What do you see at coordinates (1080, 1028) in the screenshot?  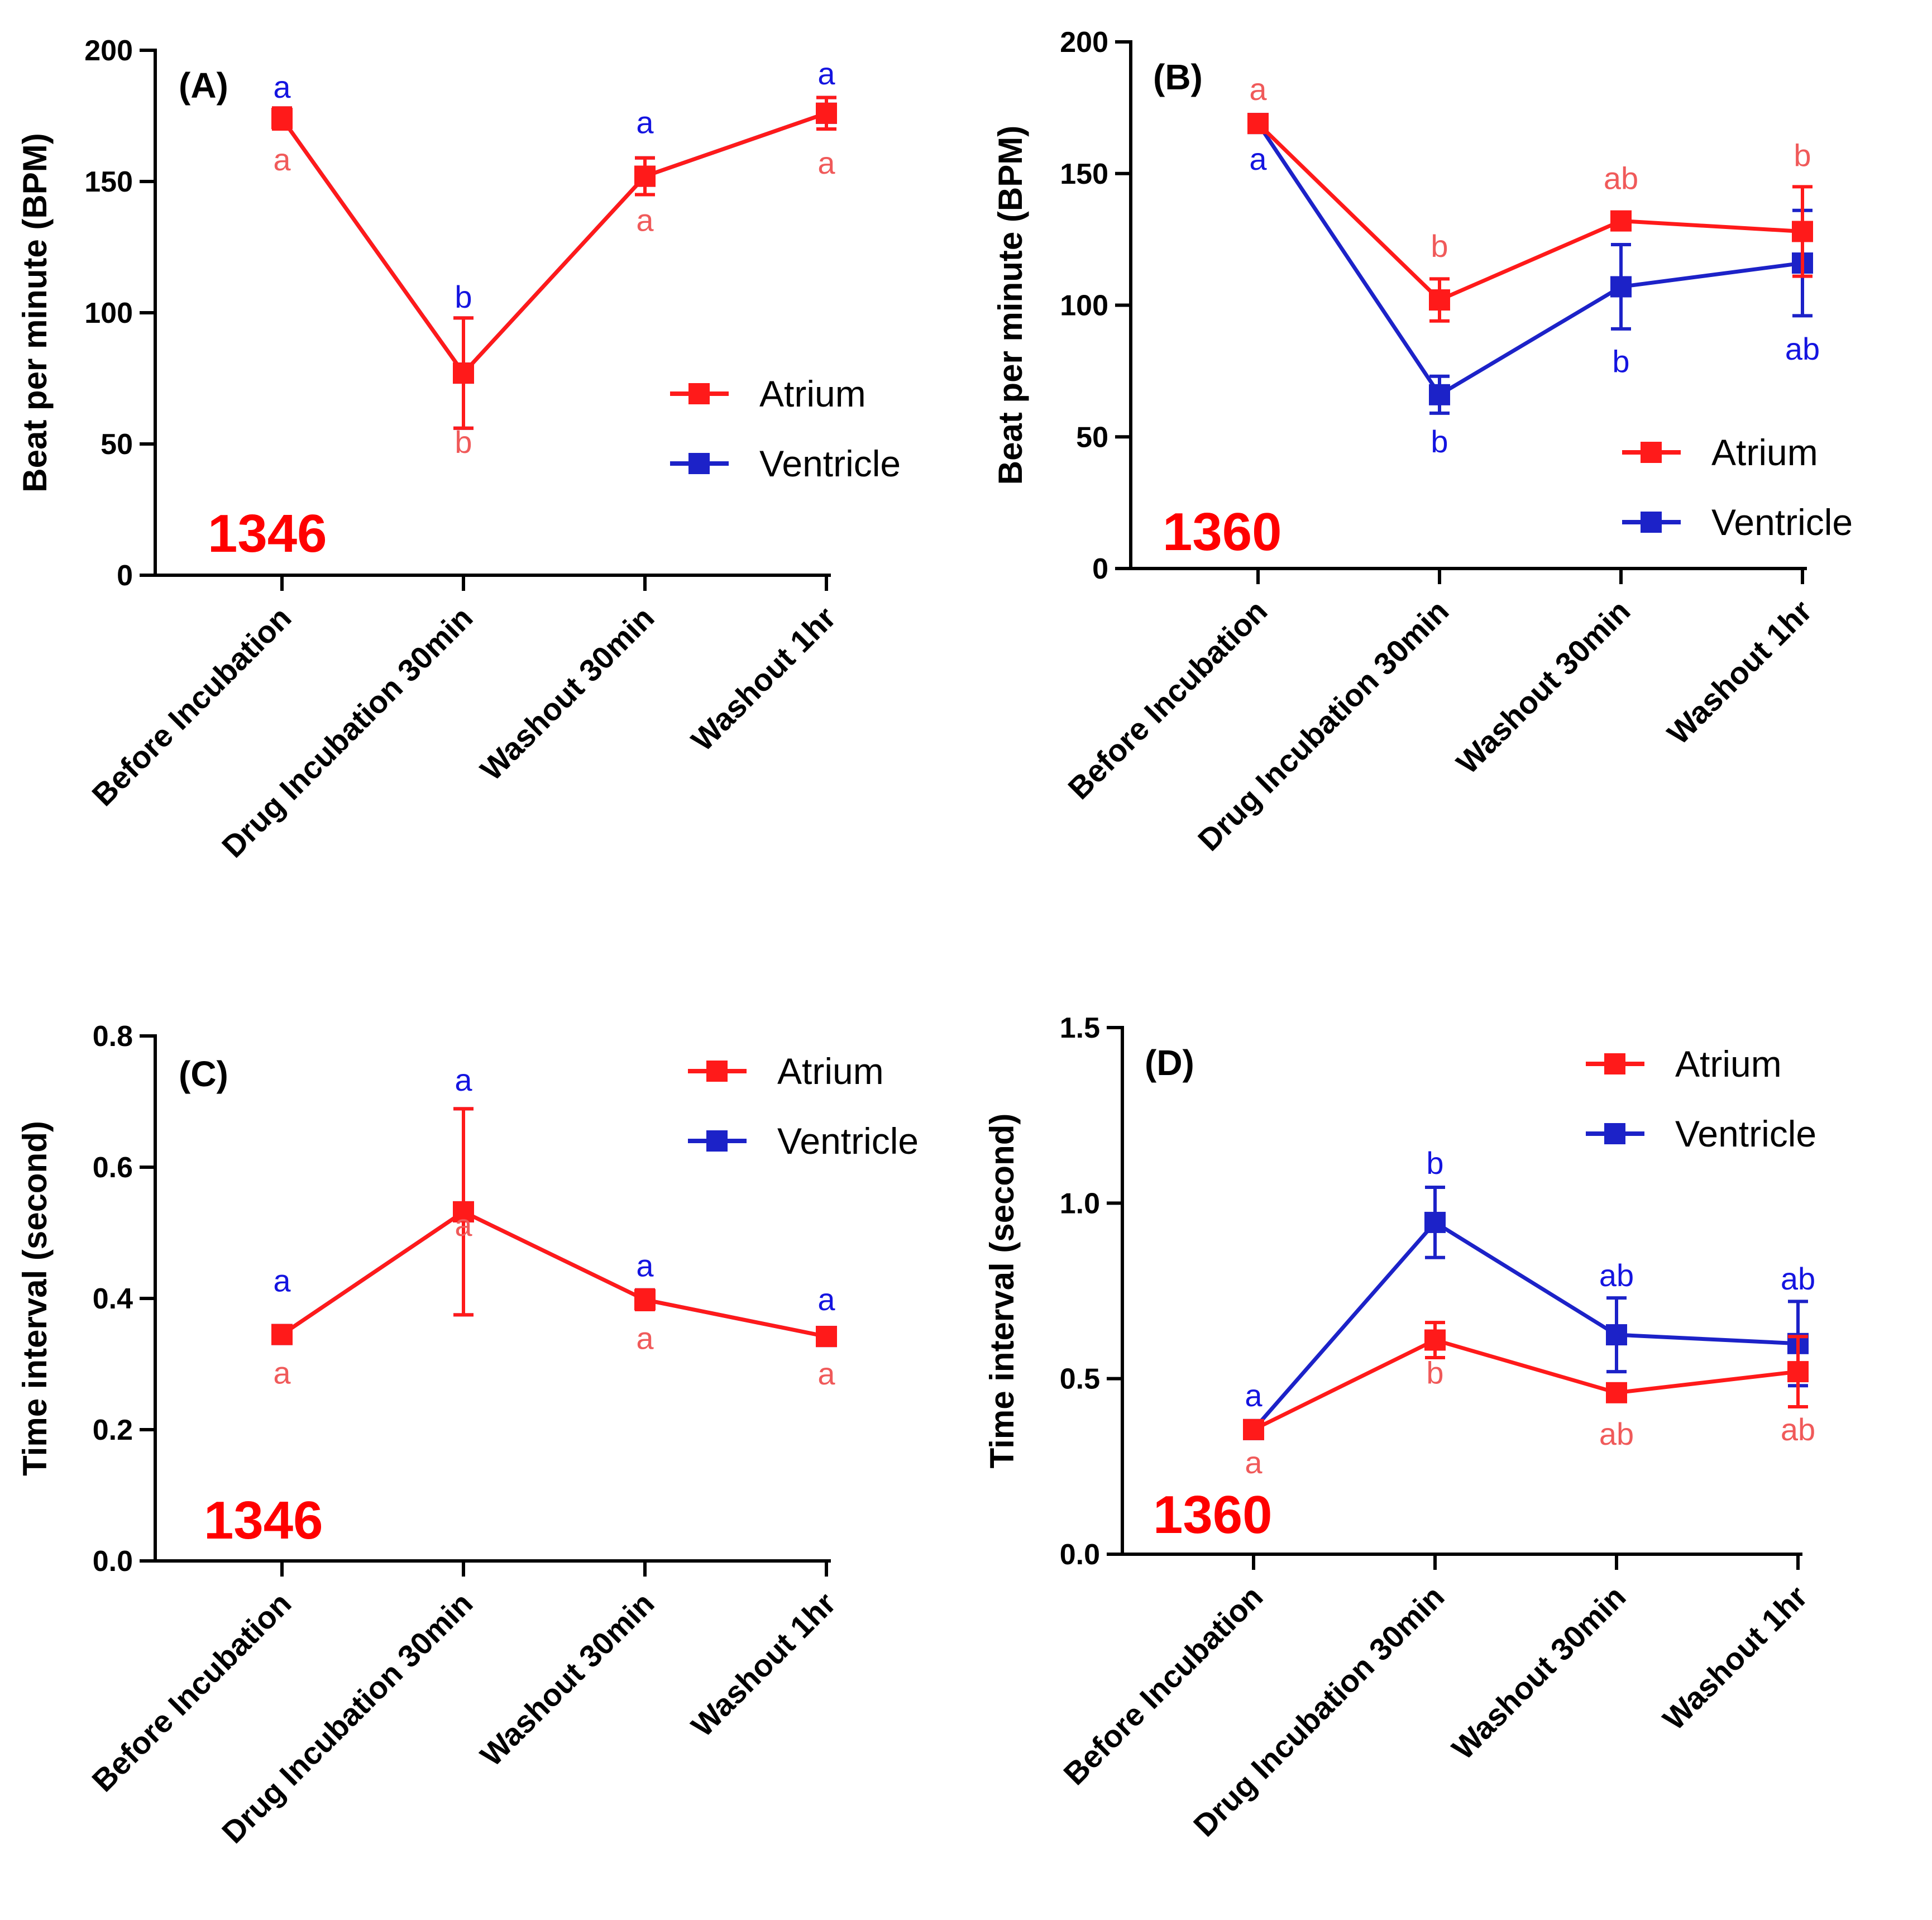 I see `y-tick-label: 1.5` at bounding box center [1080, 1028].